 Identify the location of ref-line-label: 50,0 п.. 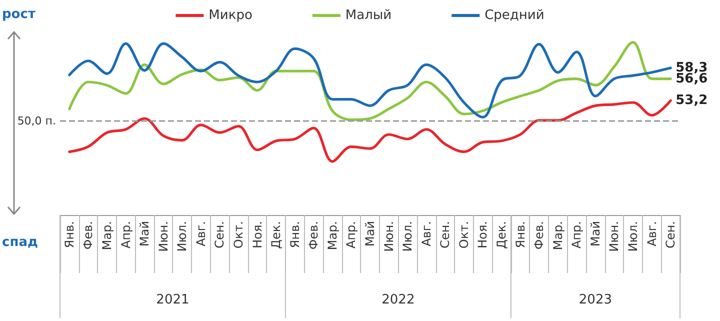
(36, 121).